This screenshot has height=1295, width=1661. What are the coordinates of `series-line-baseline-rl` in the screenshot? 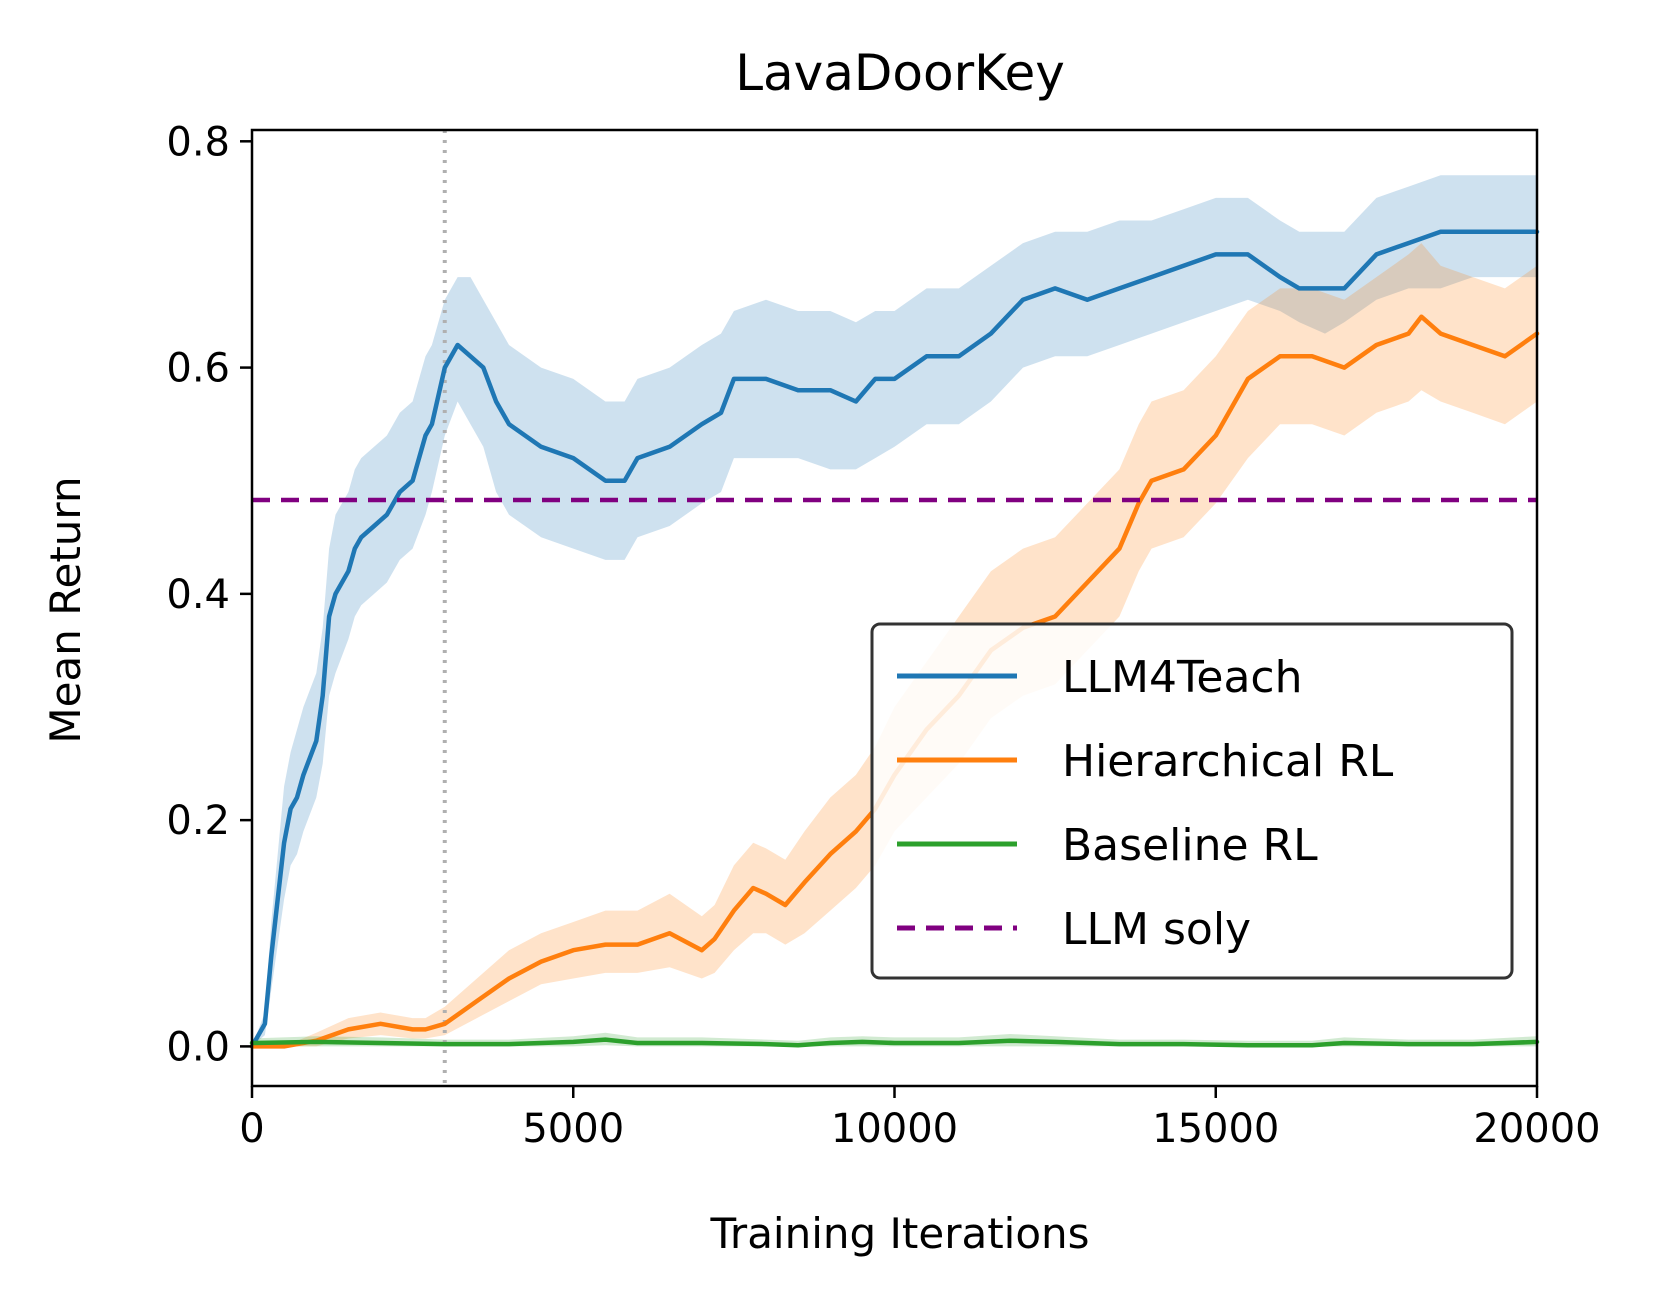 It's located at (894, 1042).